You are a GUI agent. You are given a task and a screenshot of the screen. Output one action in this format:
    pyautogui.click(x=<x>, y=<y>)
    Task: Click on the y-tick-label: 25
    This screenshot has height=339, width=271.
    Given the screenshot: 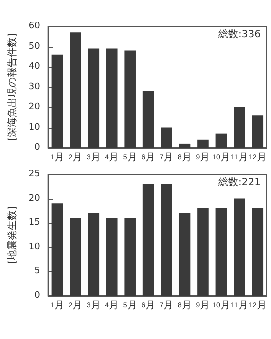 What is the action you would take?
    pyautogui.click(x=34, y=175)
    